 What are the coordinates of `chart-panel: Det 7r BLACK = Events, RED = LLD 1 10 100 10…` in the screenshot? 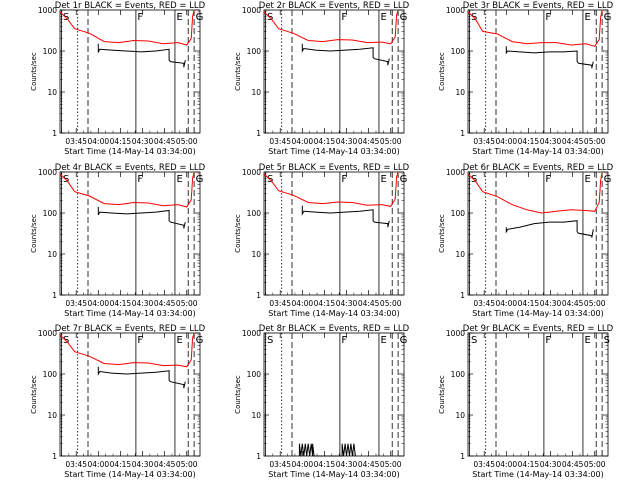 It's located at (118, 401).